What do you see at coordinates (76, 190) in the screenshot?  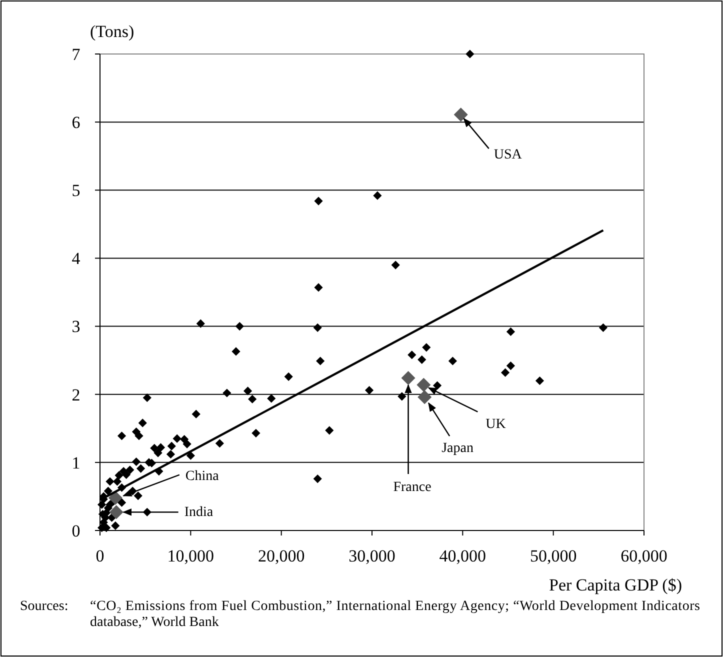 I see `y-tick-label: 5` at bounding box center [76, 190].